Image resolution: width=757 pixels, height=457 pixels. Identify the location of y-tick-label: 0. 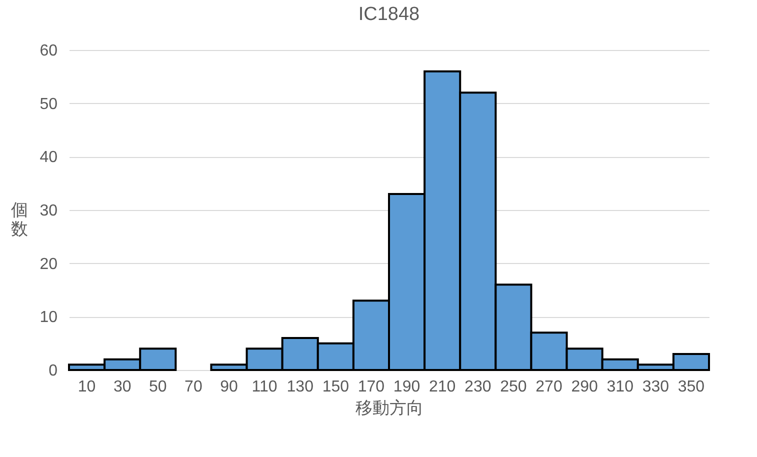
(53, 371).